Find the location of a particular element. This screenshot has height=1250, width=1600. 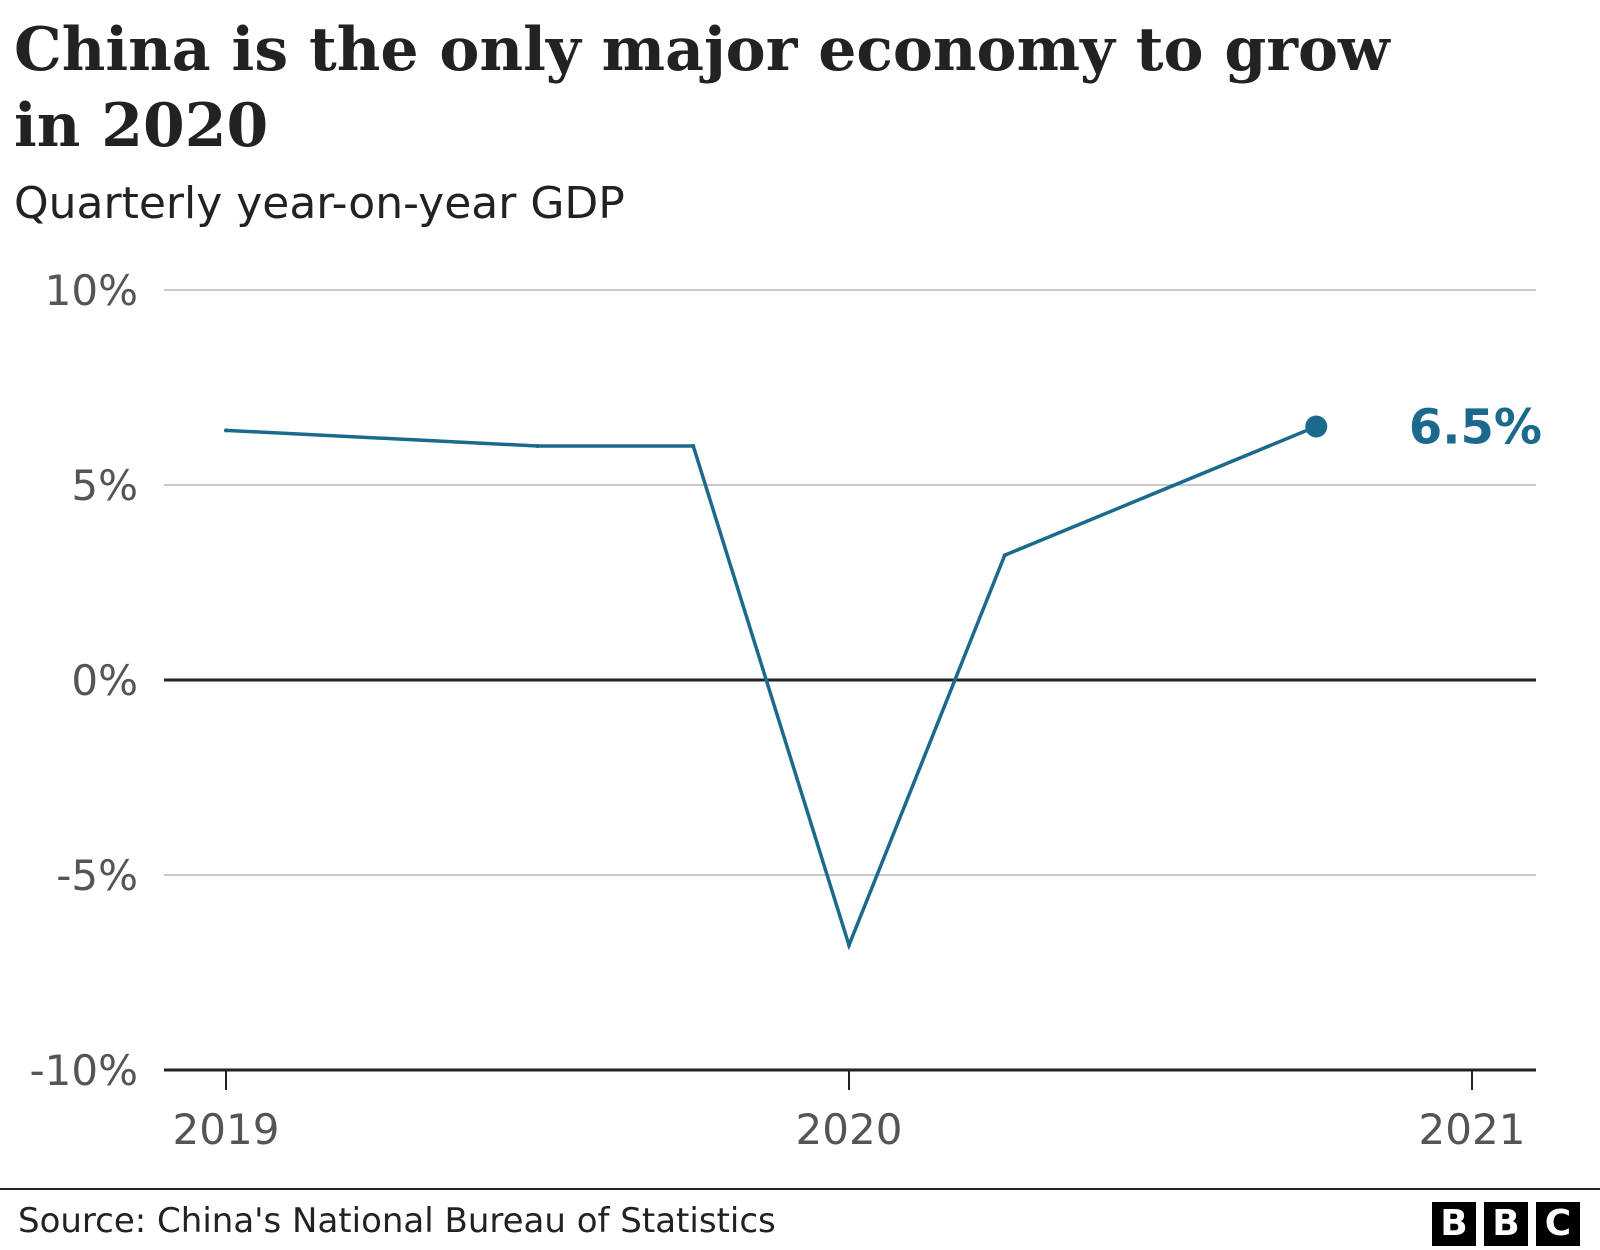

y-tick-label: -10% is located at coordinates (83, 1070).